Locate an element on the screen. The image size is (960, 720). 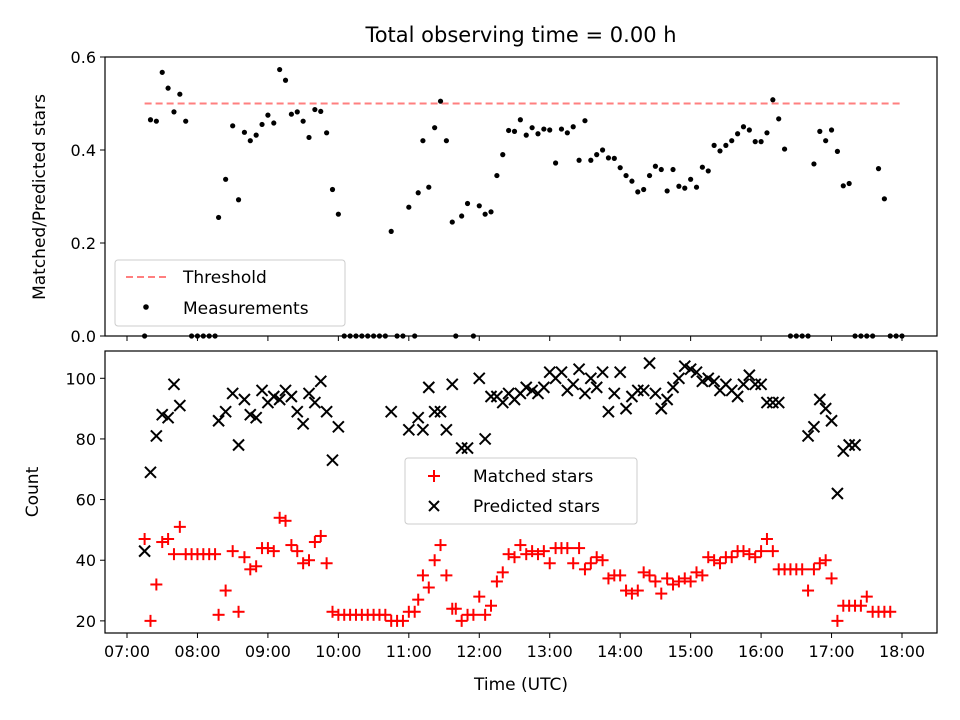
top-y-tick-label: 0.6 is located at coordinates (83, 57).